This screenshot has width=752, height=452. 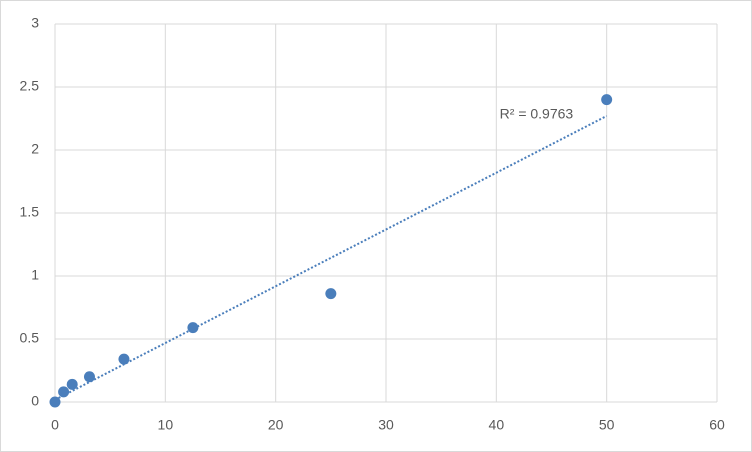 I want to click on x-tick-label: 40, so click(x=497, y=425).